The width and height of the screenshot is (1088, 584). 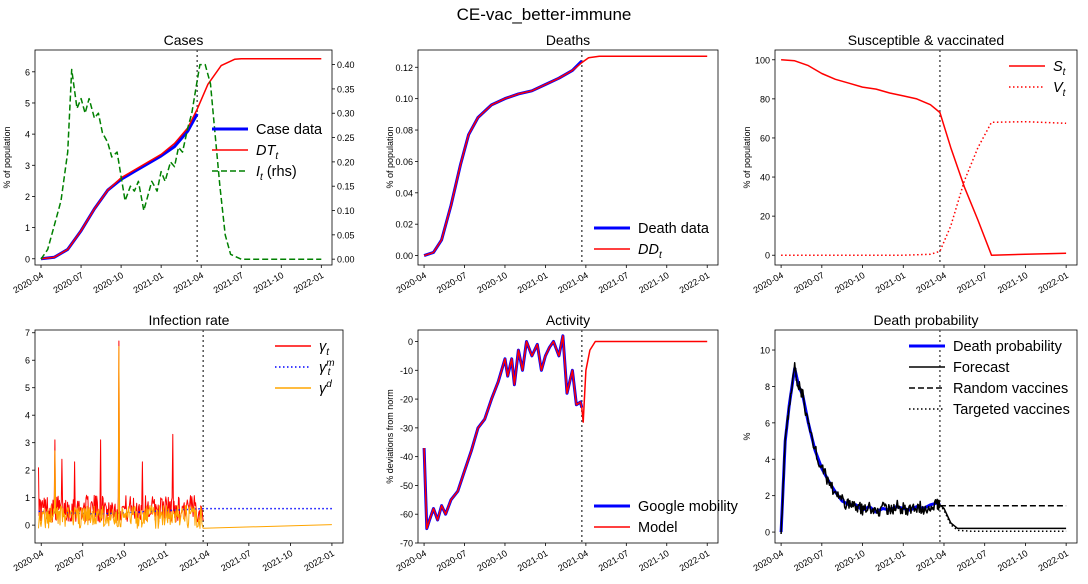 I want to click on y-tick-label: 100, so click(x=762, y=60).